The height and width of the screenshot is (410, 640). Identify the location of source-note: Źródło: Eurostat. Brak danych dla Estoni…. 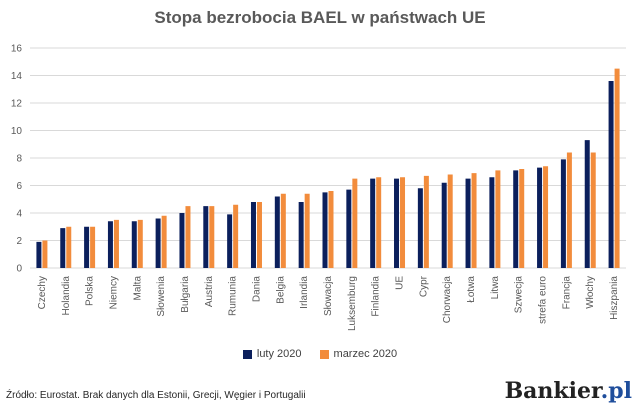
(156, 395).